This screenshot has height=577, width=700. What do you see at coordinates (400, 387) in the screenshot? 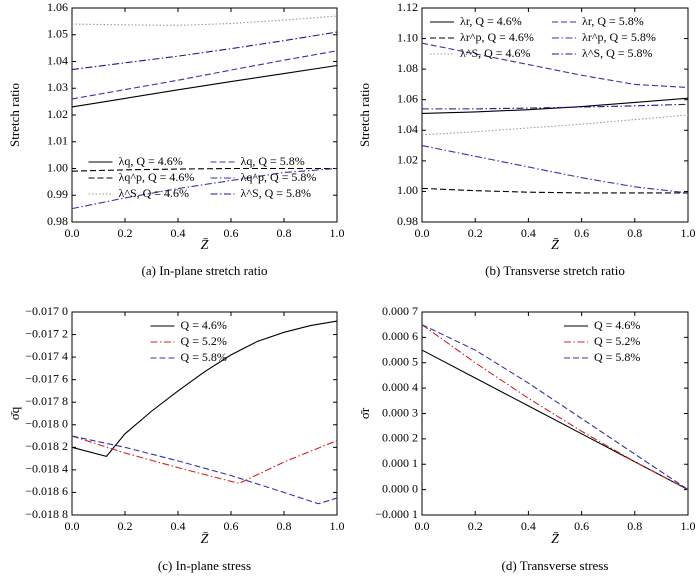
I see `y-tick-label: 0.000 4` at bounding box center [400, 387].